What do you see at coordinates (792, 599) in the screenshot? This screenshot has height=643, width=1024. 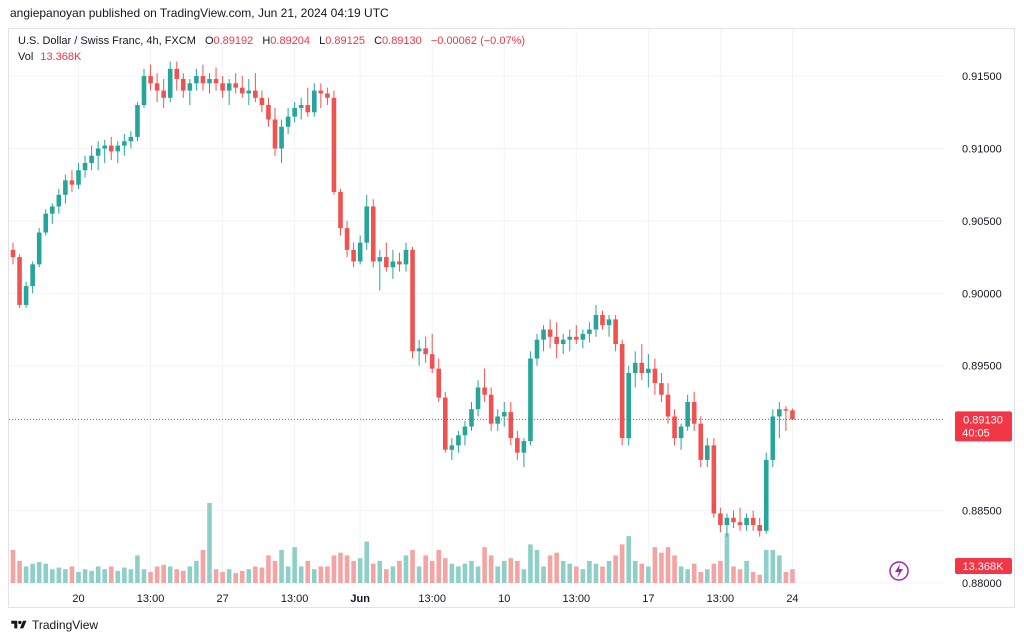 I see `x-tick-label: 24` at bounding box center [792, 599].